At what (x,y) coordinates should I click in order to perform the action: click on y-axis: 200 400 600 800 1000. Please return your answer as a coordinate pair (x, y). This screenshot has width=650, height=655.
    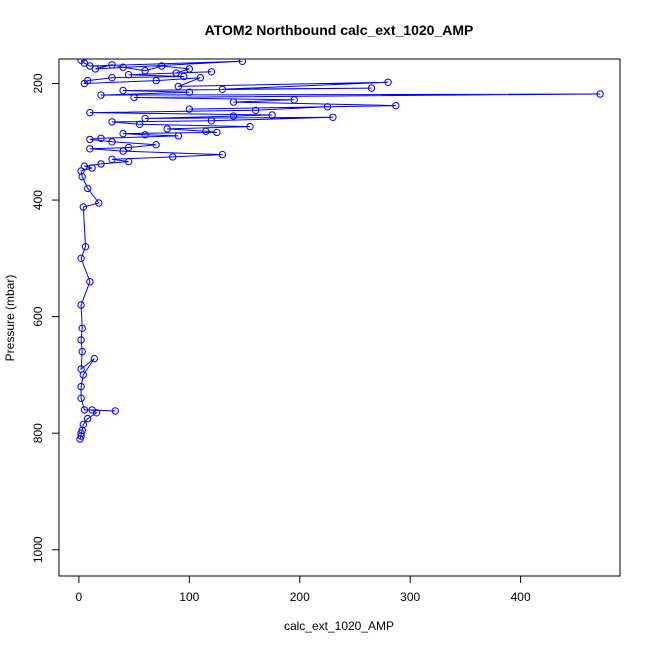
    Looking at the image, I should click on (45, 318).